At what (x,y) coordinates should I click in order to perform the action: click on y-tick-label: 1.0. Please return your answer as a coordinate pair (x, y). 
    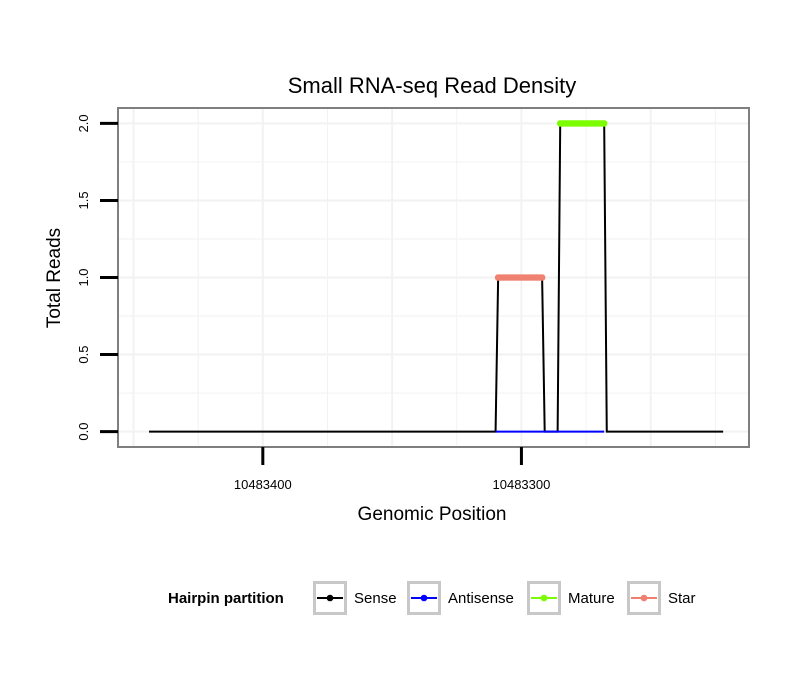
    Looking at the image, I should click on (83, 277).